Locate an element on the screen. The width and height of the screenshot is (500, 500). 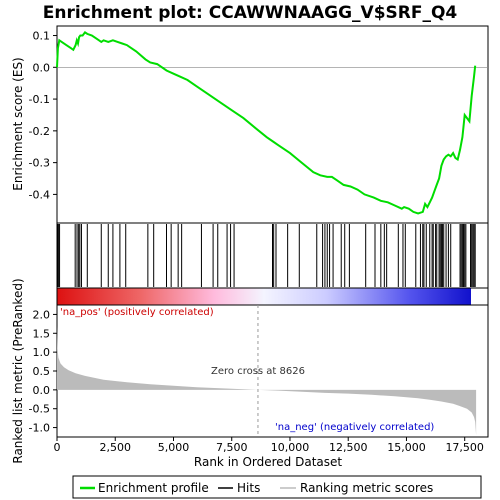
metric-y-tick-label: 1.0 is located at coordinates (42, 352).